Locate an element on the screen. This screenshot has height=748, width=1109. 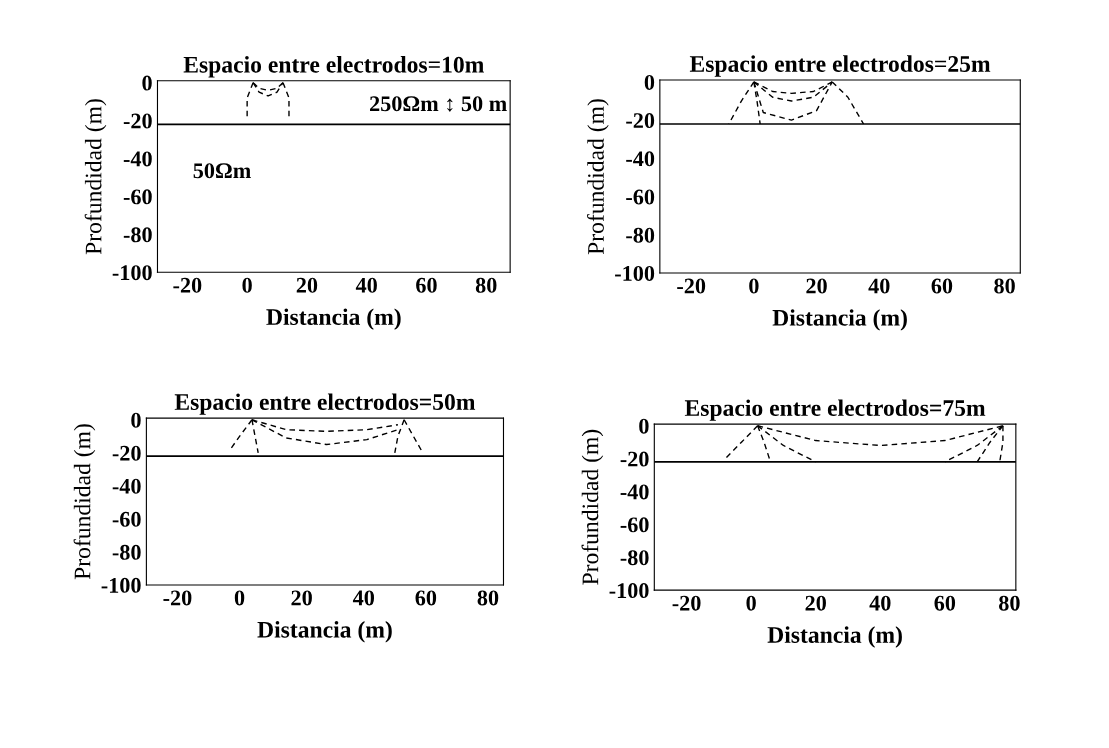
chart-title: Espacio entre electrodos=50m is located at coordinates (325, 404).